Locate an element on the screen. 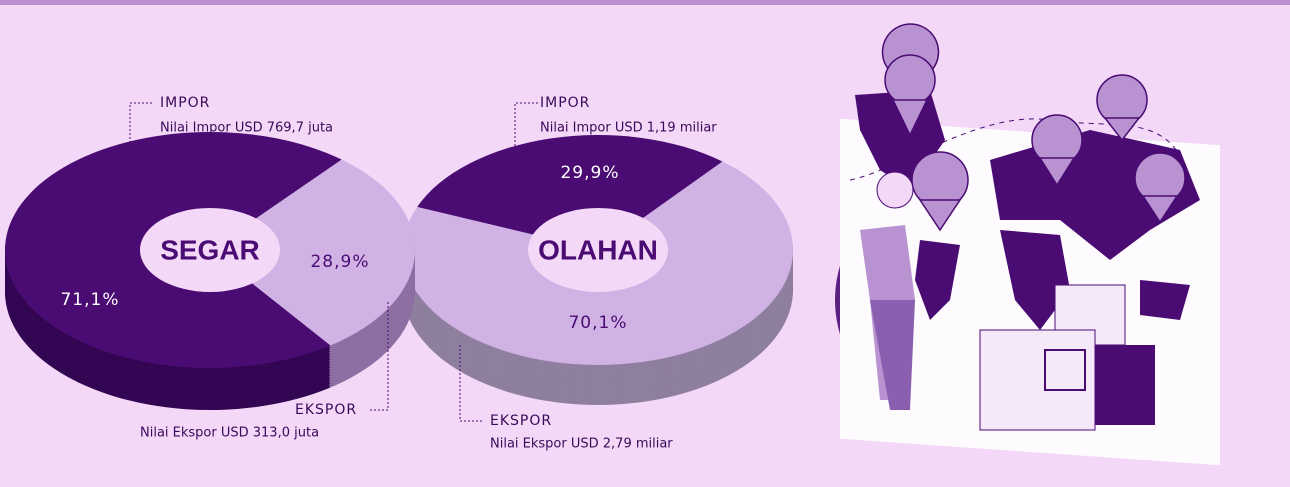 The width and height of the screenshot is (1290, 487). annotation: Nilai Impor USD 769,7 juta is located at coordinates (246, 128).